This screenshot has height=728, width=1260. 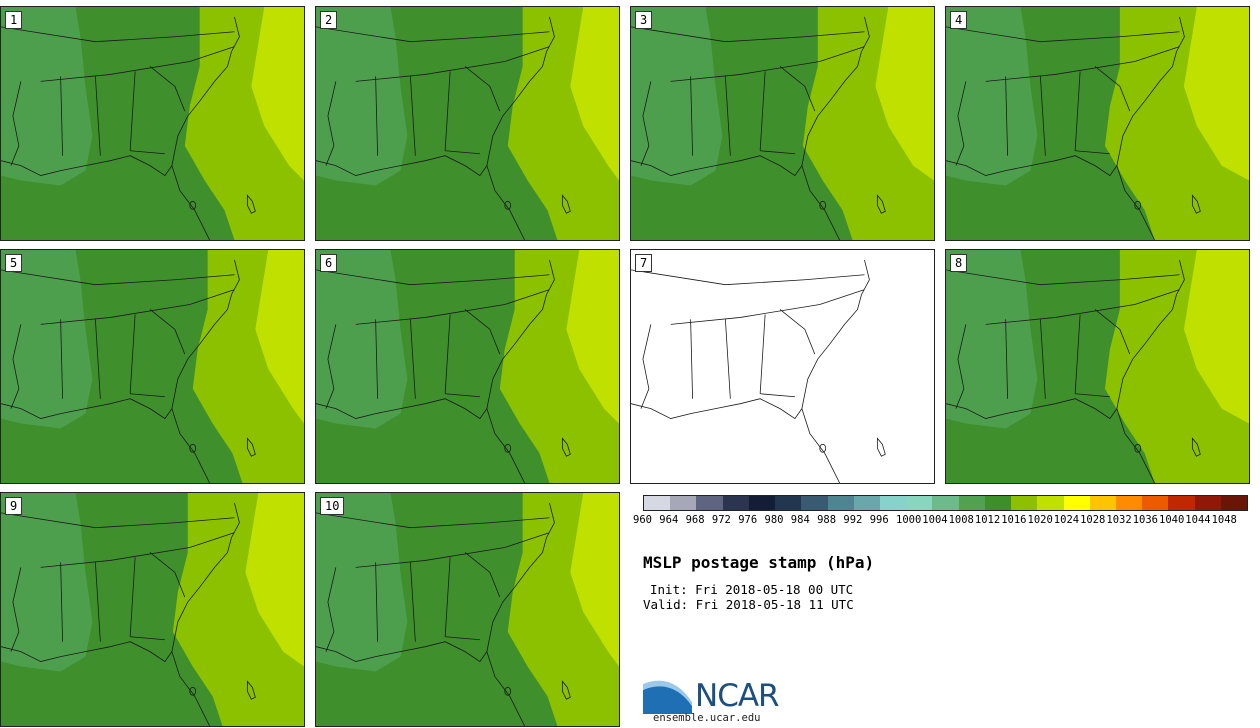 I want to click on colorbar-tick-label: 1032, so click(x=1119, y=520).